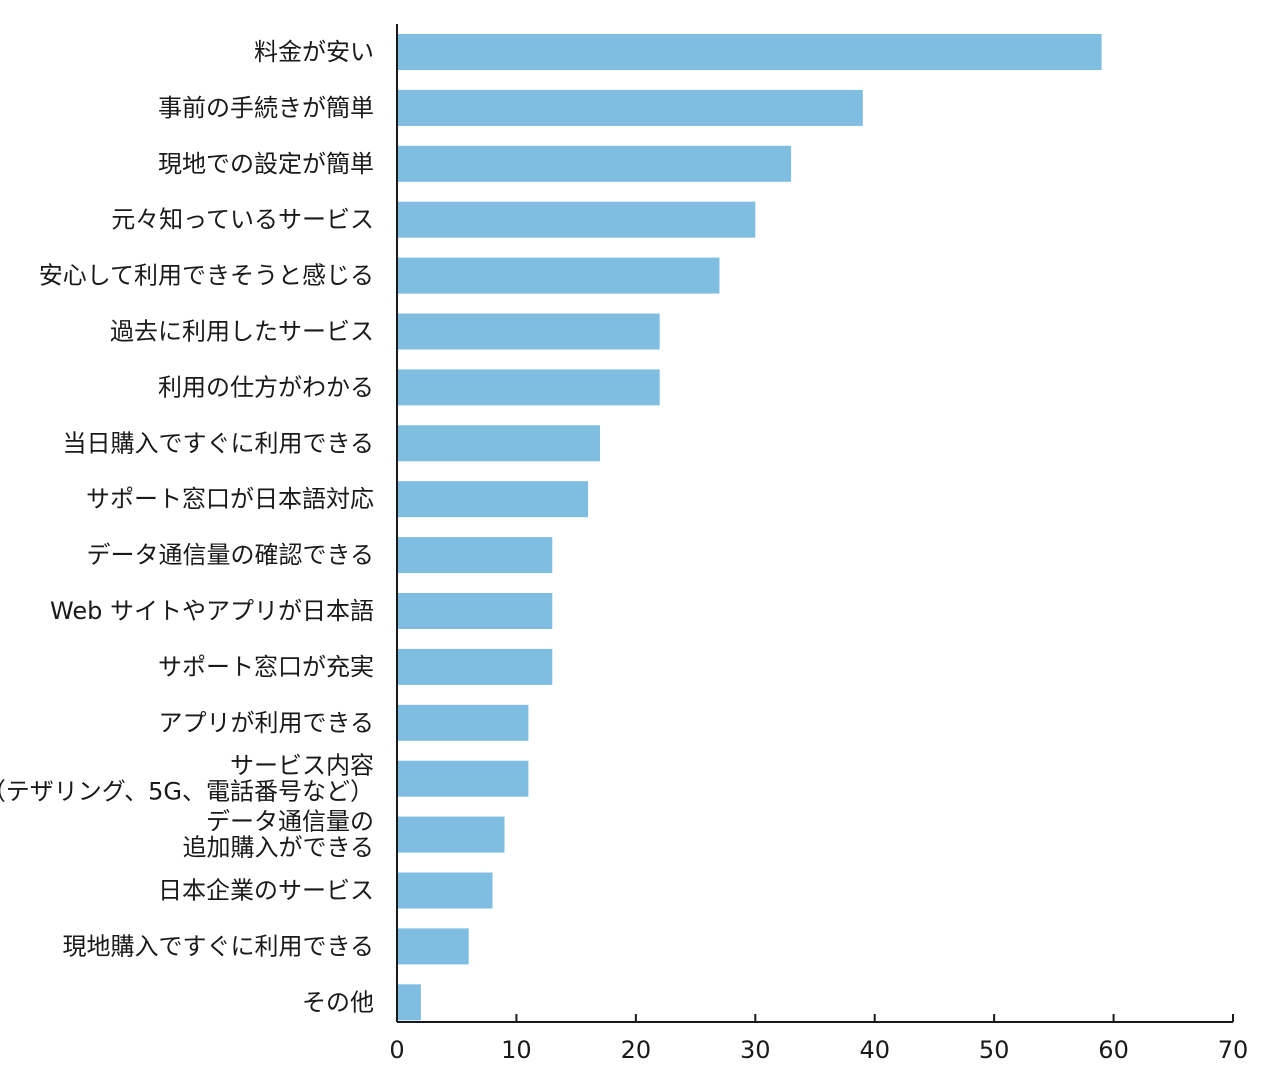 This screenshot has height=1080, width=1280. What do you see at coordinates (218, 946) in the screenshot?
I see `category-label: 現地購入ですぐに利用できる` at bounding box center [218, 946].